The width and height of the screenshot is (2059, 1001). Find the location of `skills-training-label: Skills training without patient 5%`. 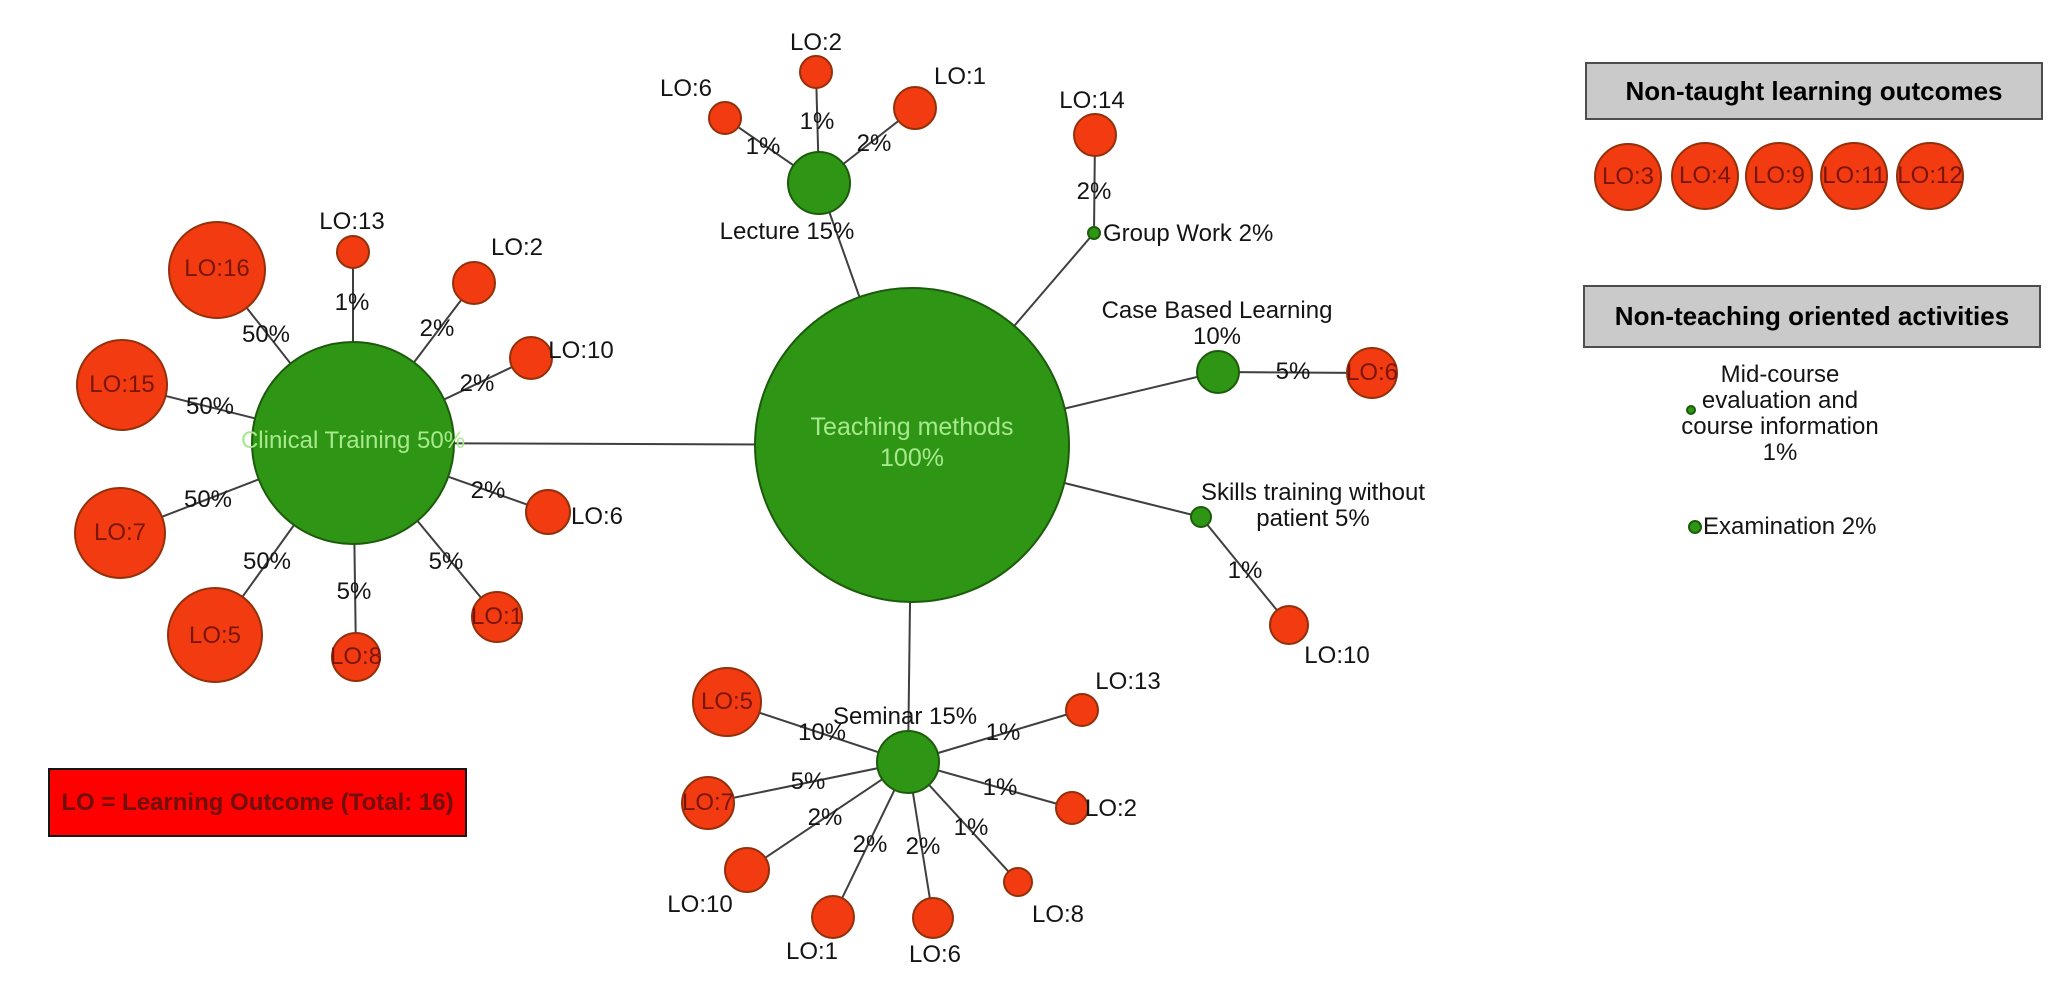

skills-training-label: Skills training without patient 5% is located at coordinates (1313, 506).